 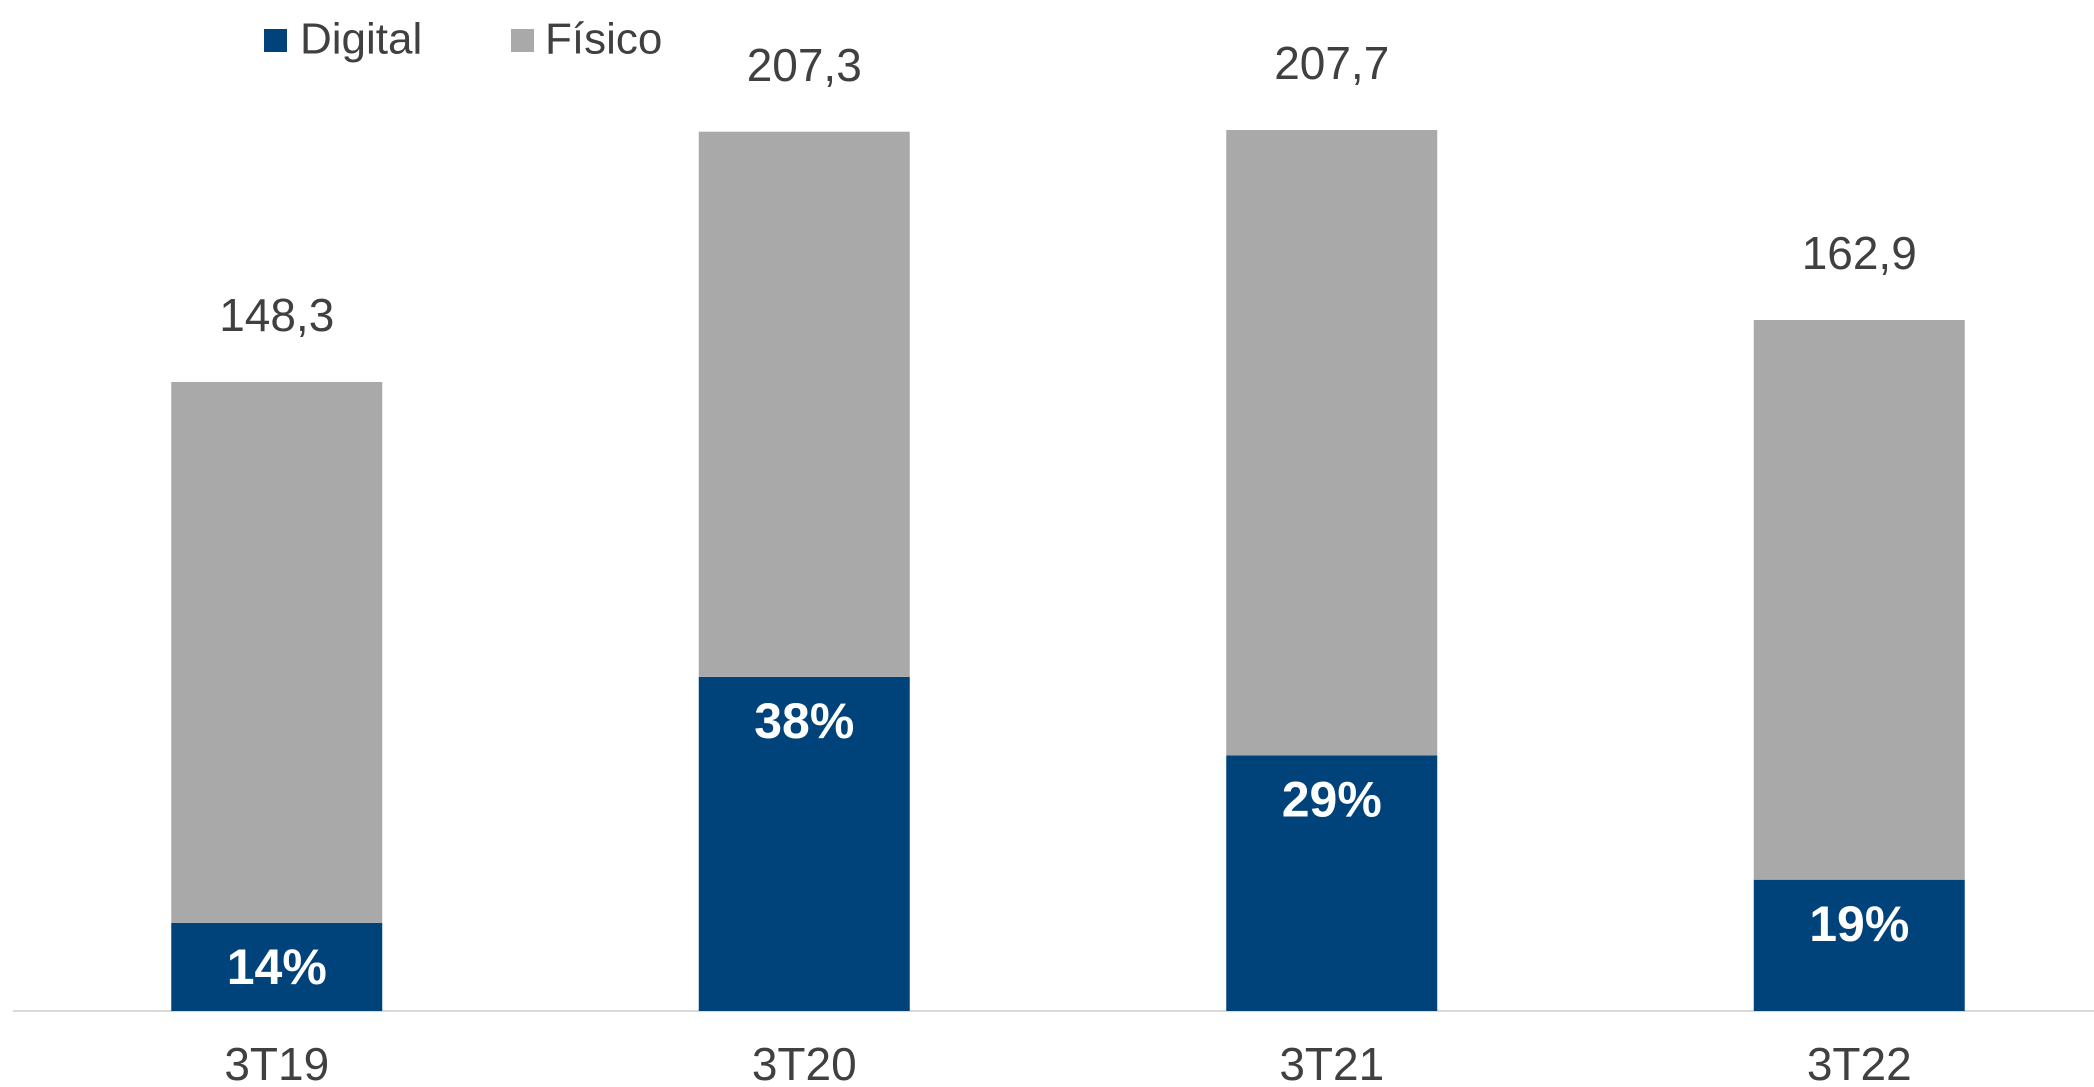 What do you see at coordinates (1859, 253) in the screenshot?
I see `total-label: 162,9` at bounding box center [1859, 253].